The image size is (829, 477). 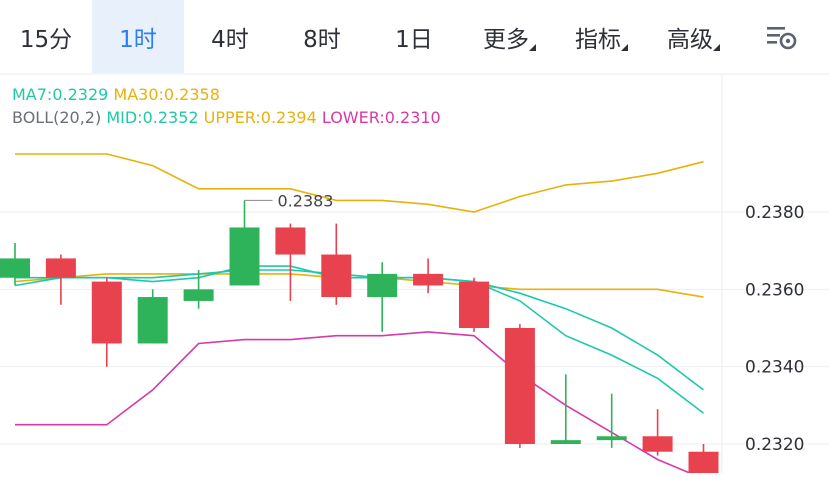 I want to click on y-tick-label: 0.2380, so click(x=774, y=213).